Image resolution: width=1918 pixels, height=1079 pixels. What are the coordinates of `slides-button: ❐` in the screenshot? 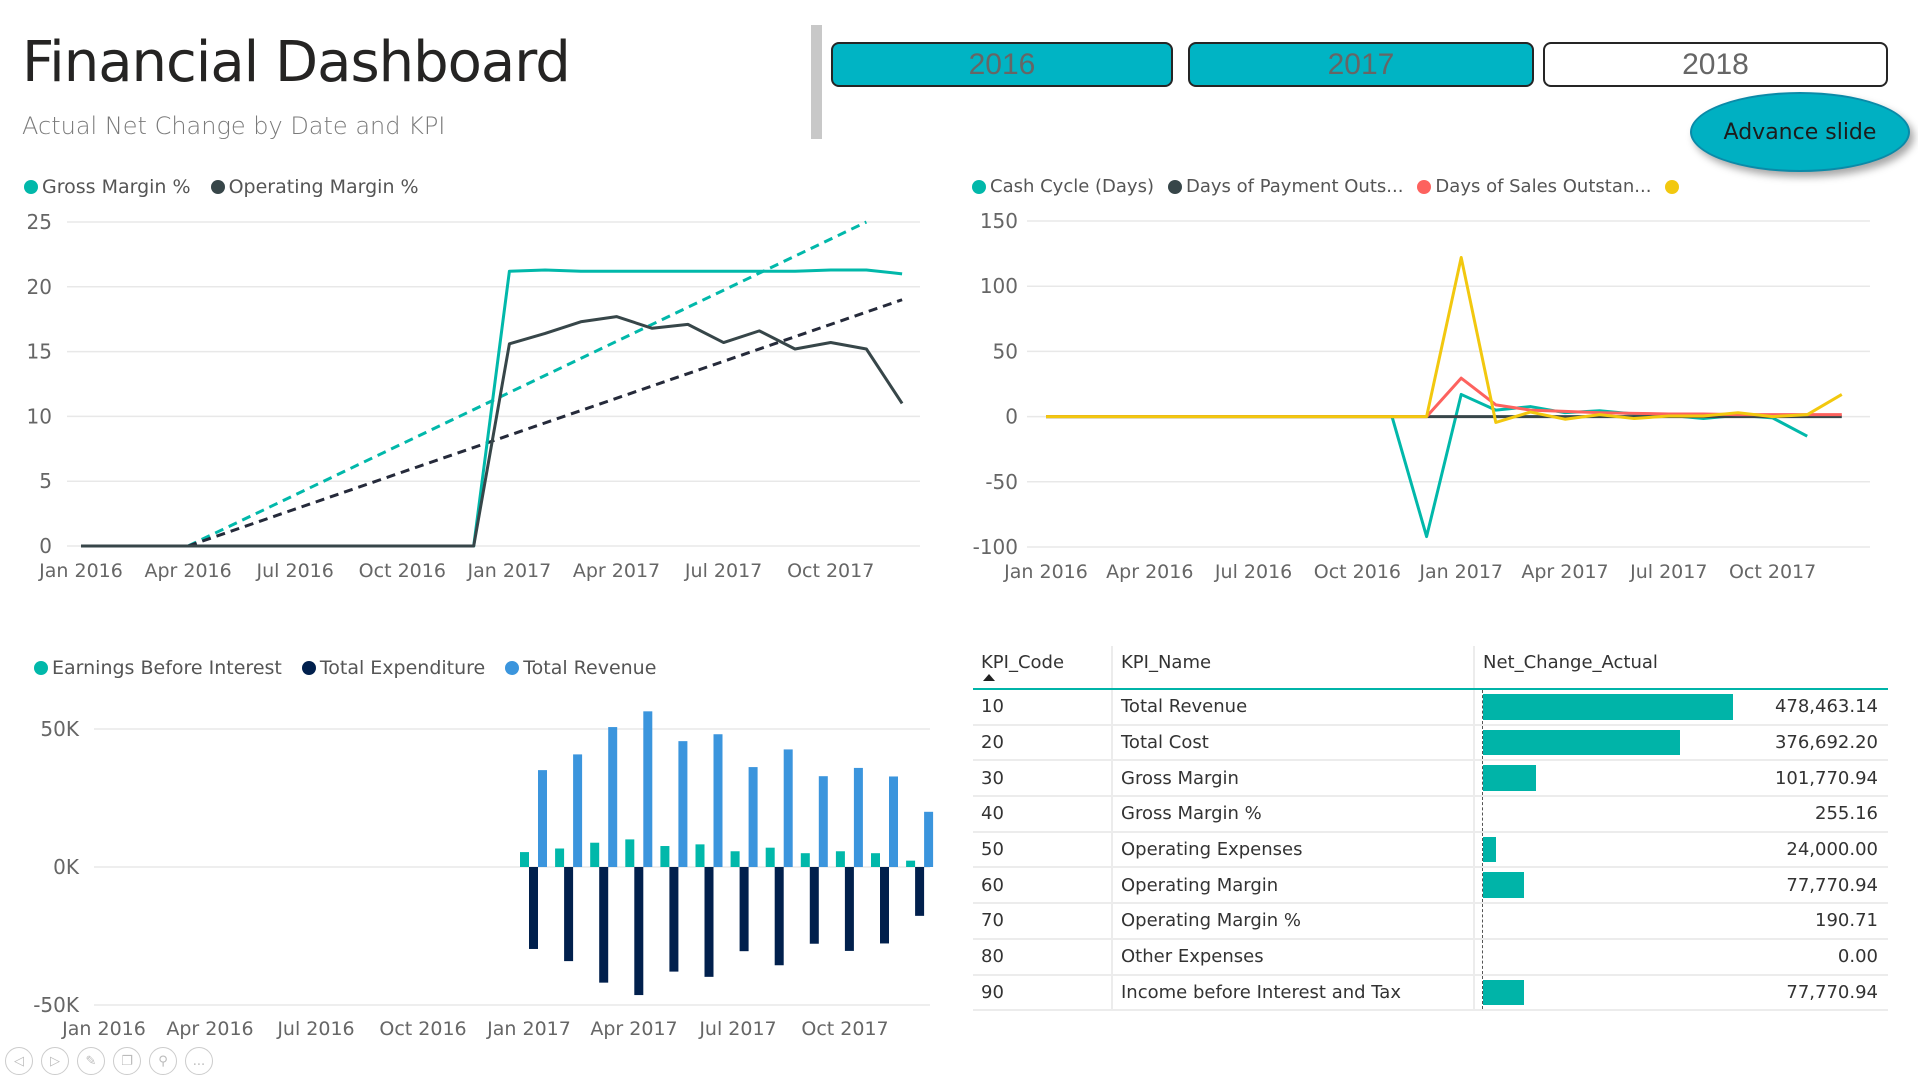 It's located at (127, 1061).